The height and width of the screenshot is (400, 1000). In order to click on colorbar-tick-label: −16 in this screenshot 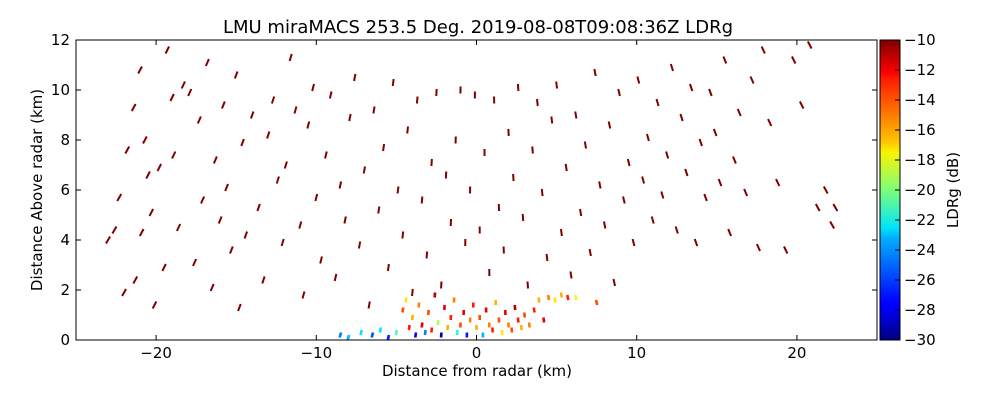, I will do `click(920, 130)`.